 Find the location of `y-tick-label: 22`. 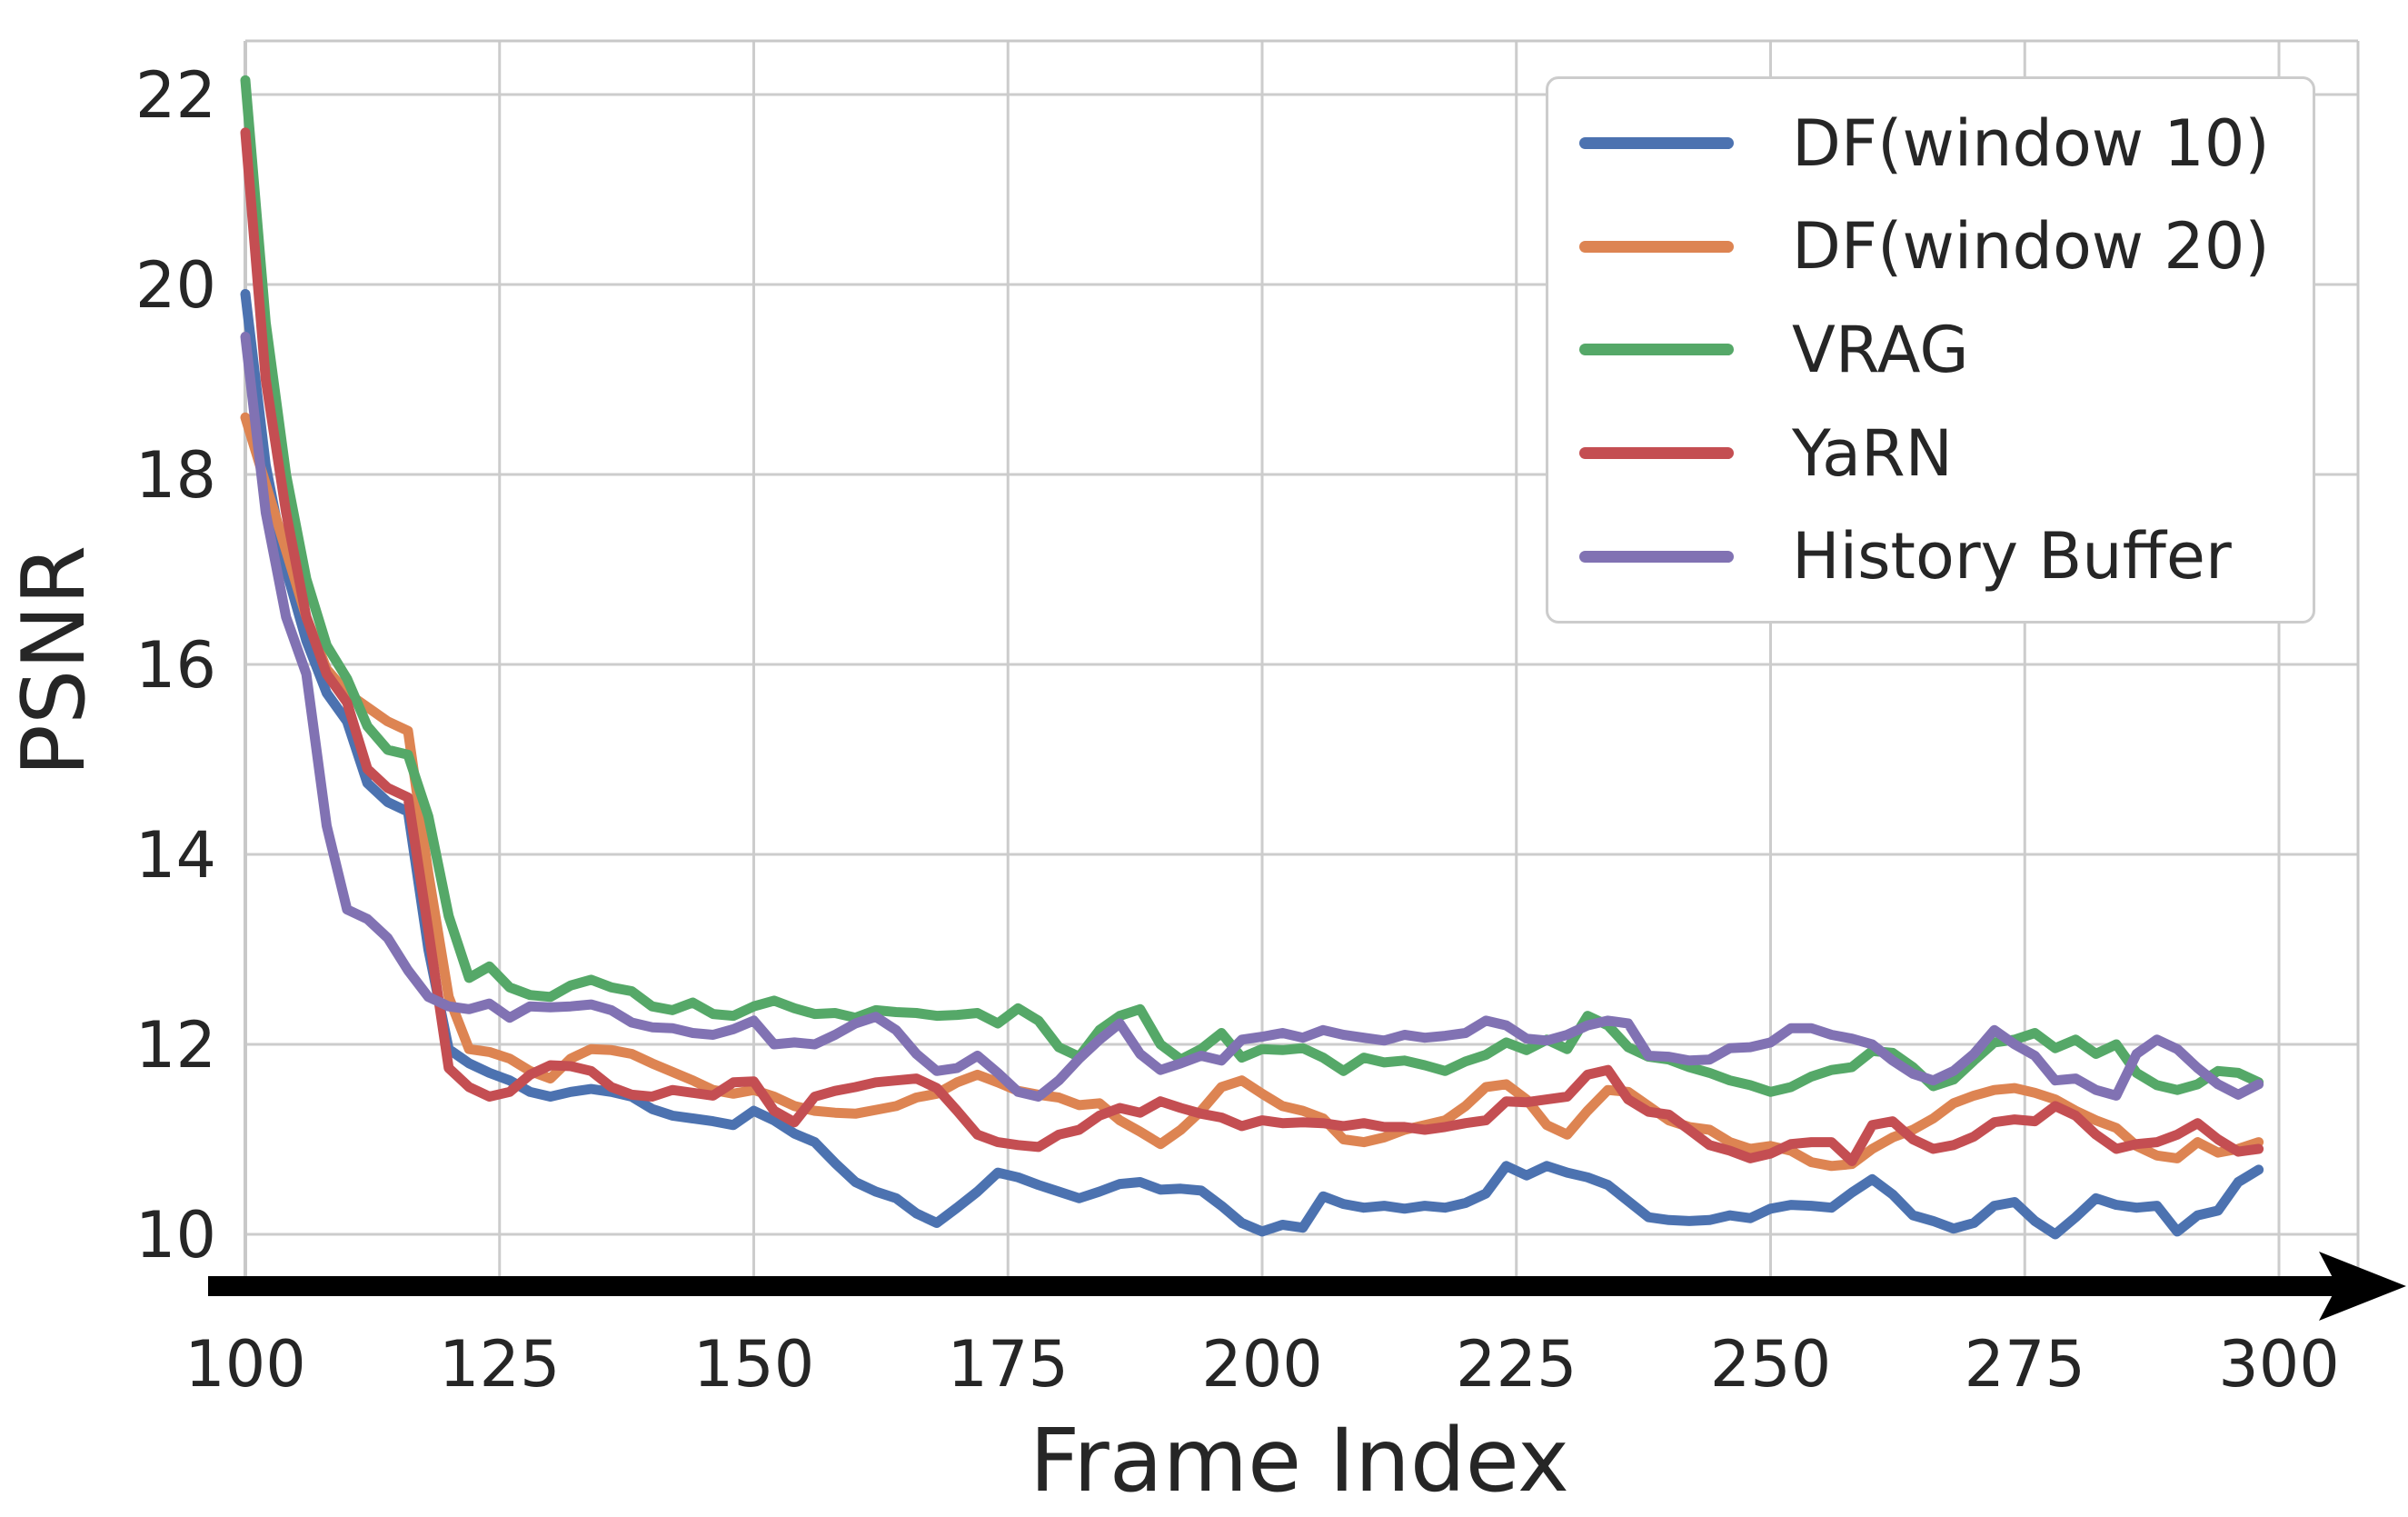

y-tick-label: 22 is located at coordinates (175, 95).